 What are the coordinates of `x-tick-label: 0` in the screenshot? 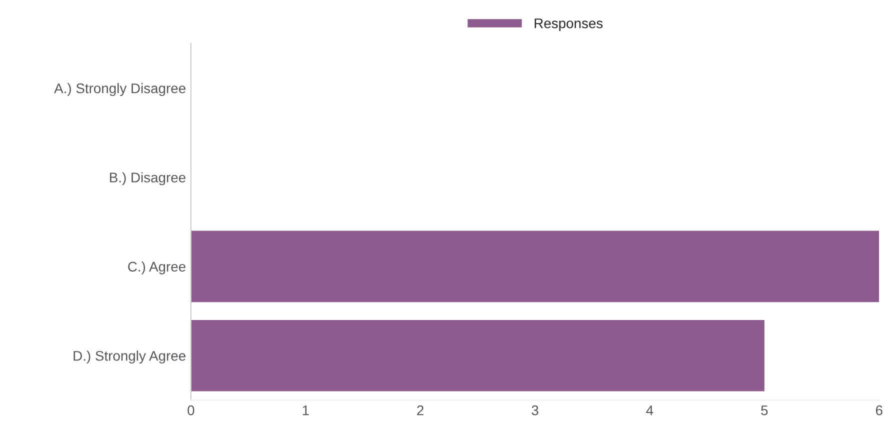 It's located at (191, 410).